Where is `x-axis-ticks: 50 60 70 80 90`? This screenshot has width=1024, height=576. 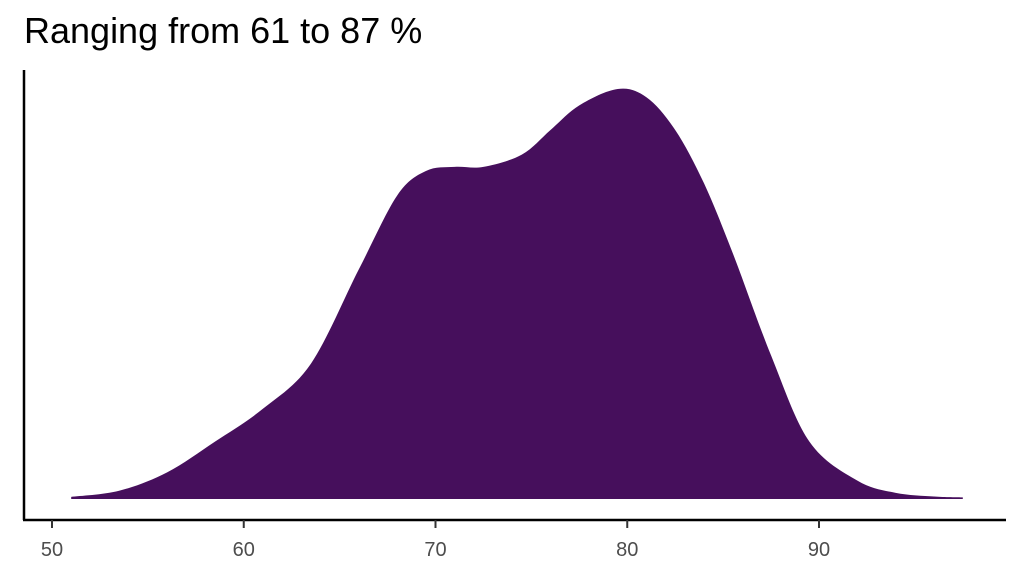
x-axis-ticks: 50 60 70 80 90 is located at coordinates (435, 540).